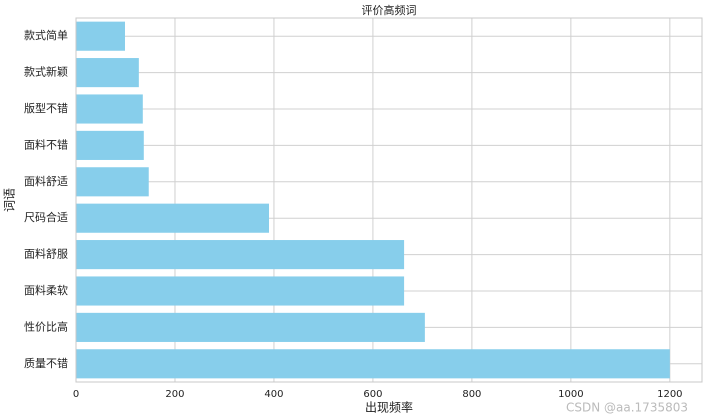 Image resolution: width=708 pixels, height=420 pixels. What do you see at coordinates (570, 394) in the screenshot?
I see `x-tick-label: 1000` at bounding box center [570, 394].